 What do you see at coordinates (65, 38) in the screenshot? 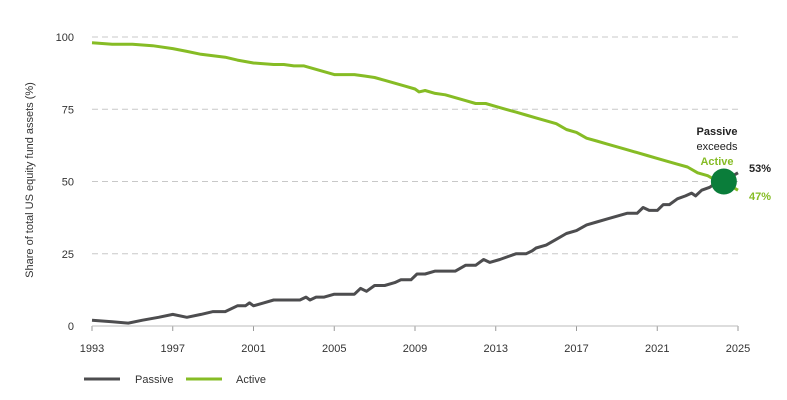
I see `y-tick-label: 100` at bounding box center [65, 38].